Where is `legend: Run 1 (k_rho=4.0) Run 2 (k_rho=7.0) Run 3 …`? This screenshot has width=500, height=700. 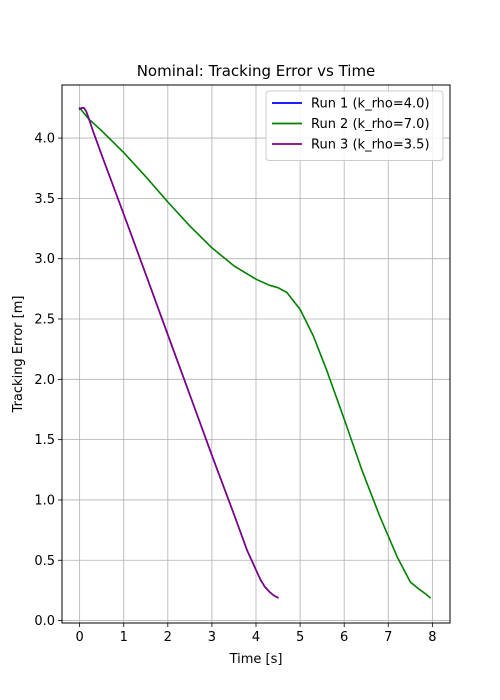 legend: Run 1 (k_rho=4.0) Run 2 (k_rho=7.0) Run 3 … is located at coordinates (354, 125).